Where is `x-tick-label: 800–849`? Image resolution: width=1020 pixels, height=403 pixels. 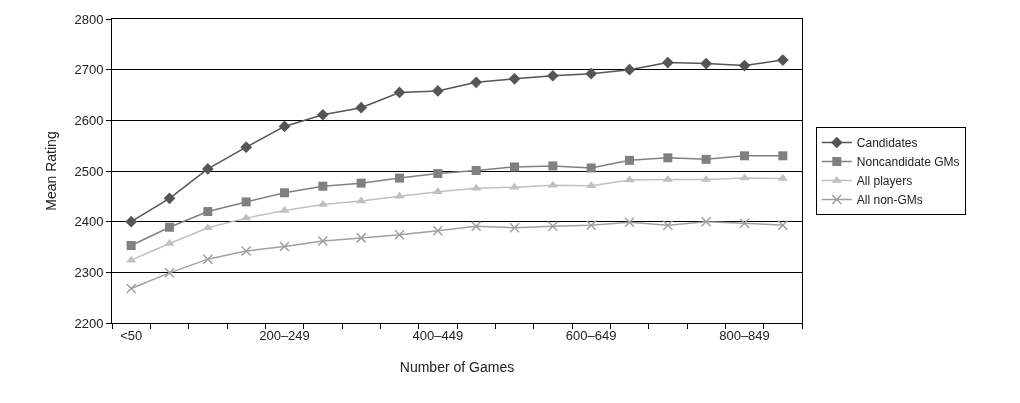 x-tick-label: 800–849 is located at coordinates (744, 335).